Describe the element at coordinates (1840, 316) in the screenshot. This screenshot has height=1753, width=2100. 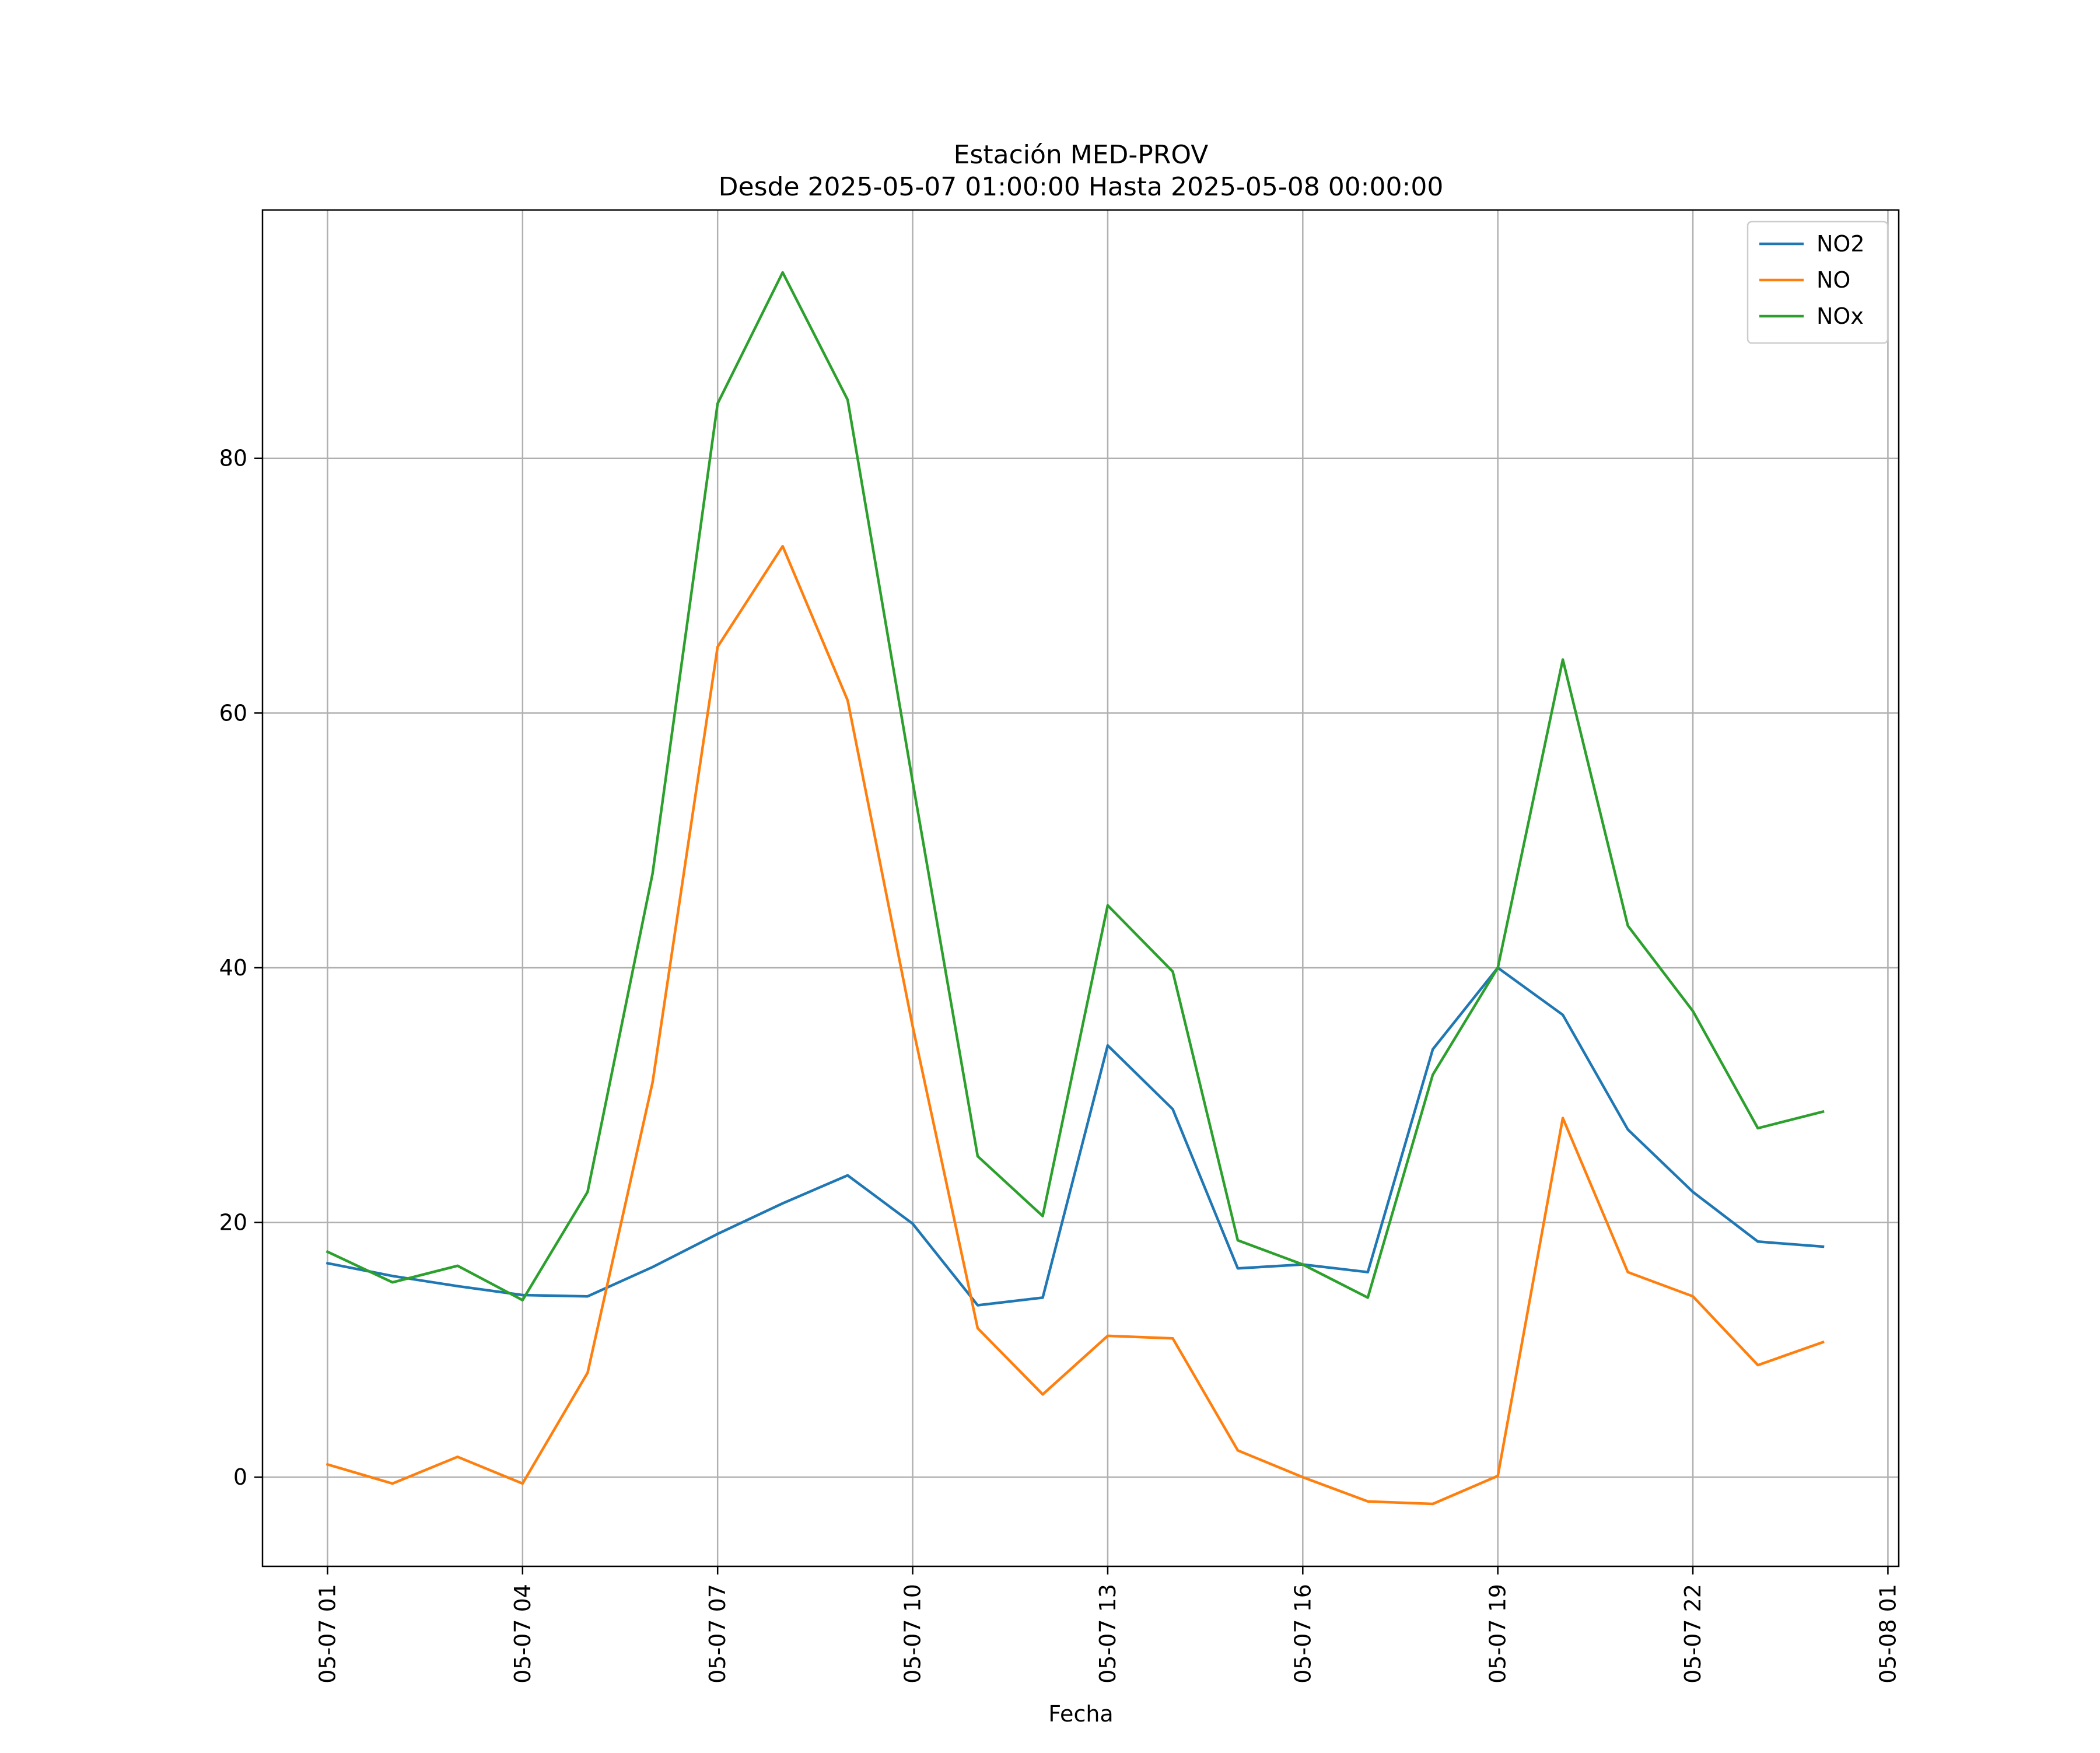
I see `legend-label-nox: NOx` at that location.